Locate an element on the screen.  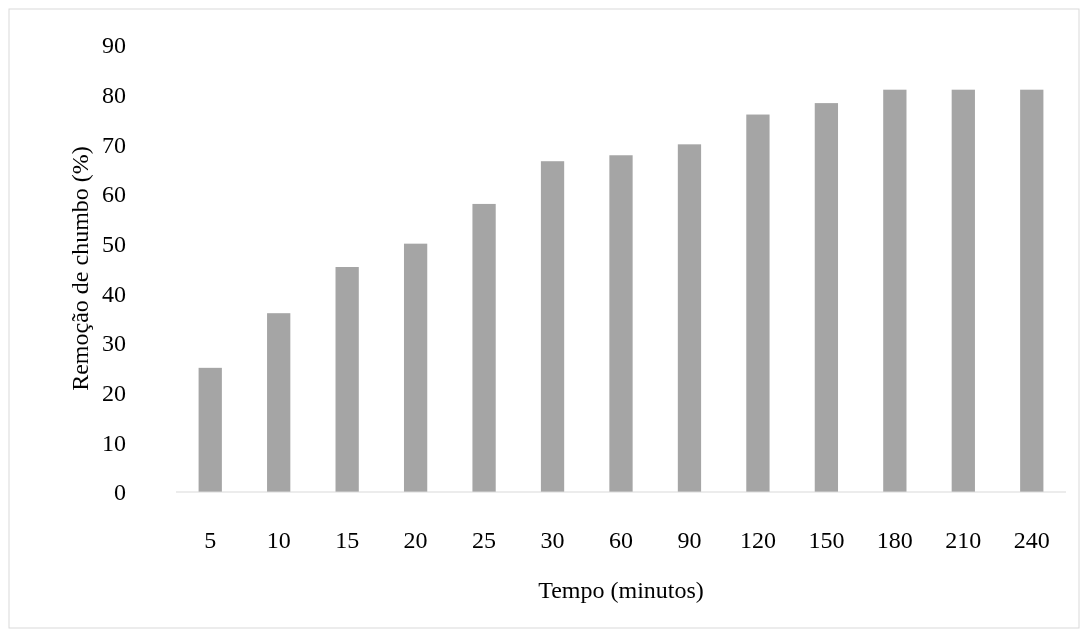
y-tick-label: 10 is located at coordinates (114, 442).